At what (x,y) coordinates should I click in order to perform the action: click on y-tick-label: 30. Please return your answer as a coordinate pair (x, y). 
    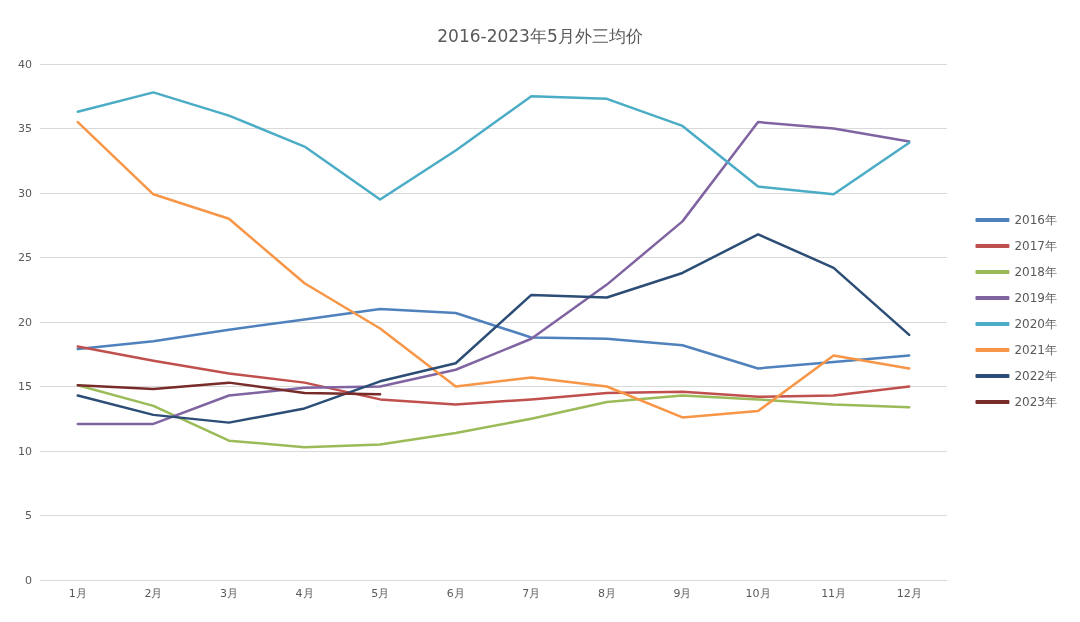
    Looking at the image, I should click on (25, 193).